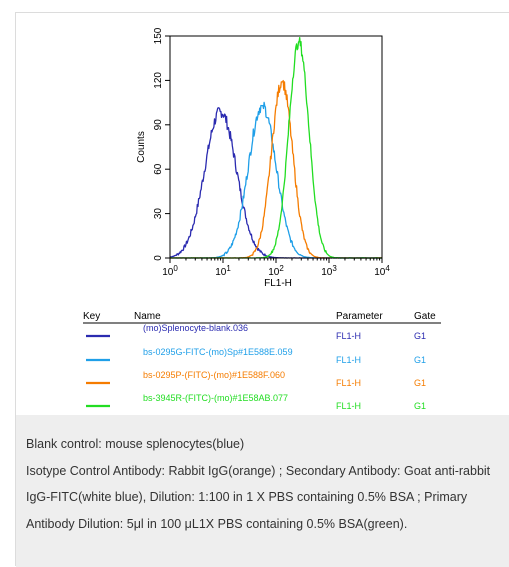 The width and height of the screenshot is (509, 567). Describe the element at coordinates (278, 283) in the screenshot. I see `x-axis-label: FL1-H` at that location.